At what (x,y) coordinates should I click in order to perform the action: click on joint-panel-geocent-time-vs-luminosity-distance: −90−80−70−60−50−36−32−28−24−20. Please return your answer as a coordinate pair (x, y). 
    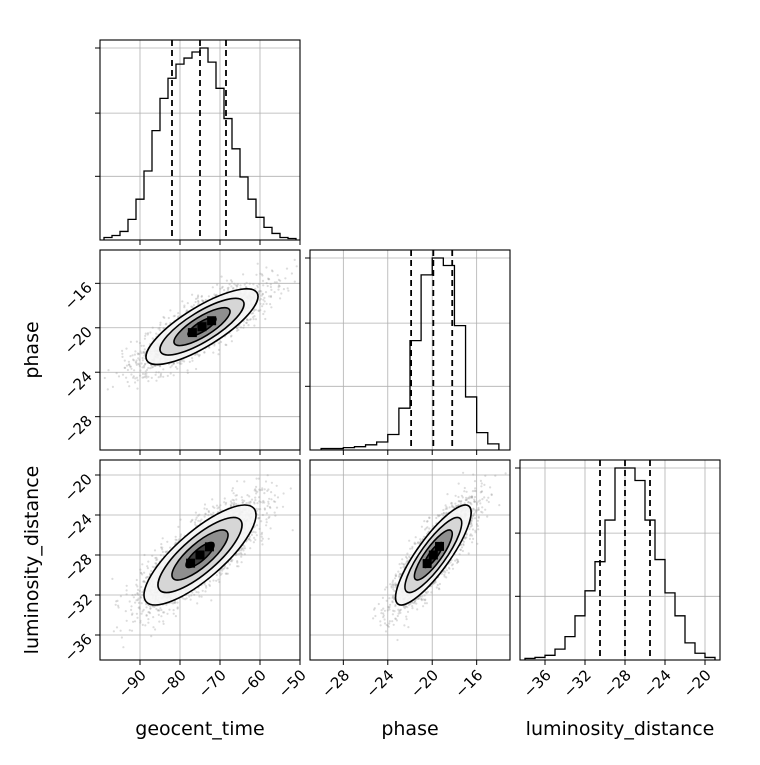
    Looking at the image, I should click on (186, 580).